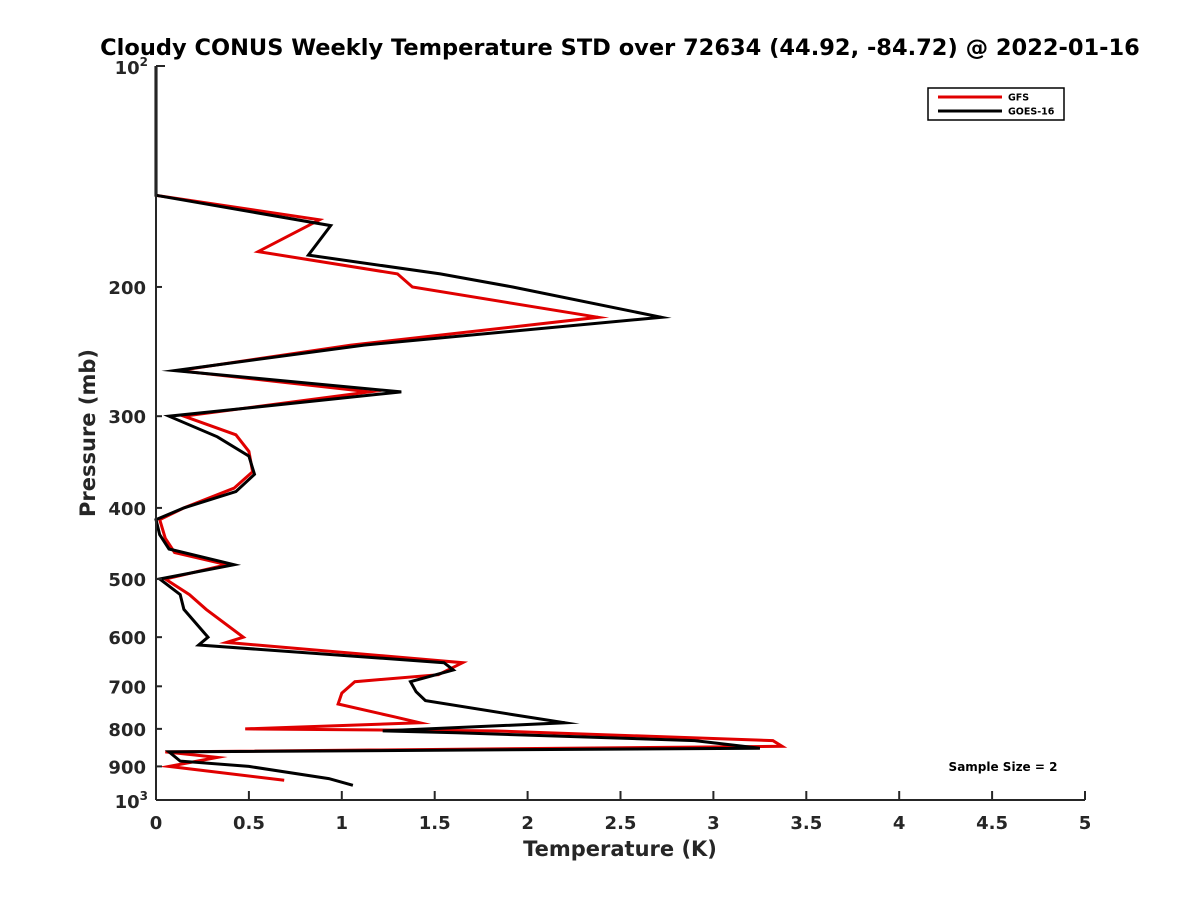  Describe the element at coordinates (127, 417) in the screenshot. I see `y-tick-label: 300` at that location.